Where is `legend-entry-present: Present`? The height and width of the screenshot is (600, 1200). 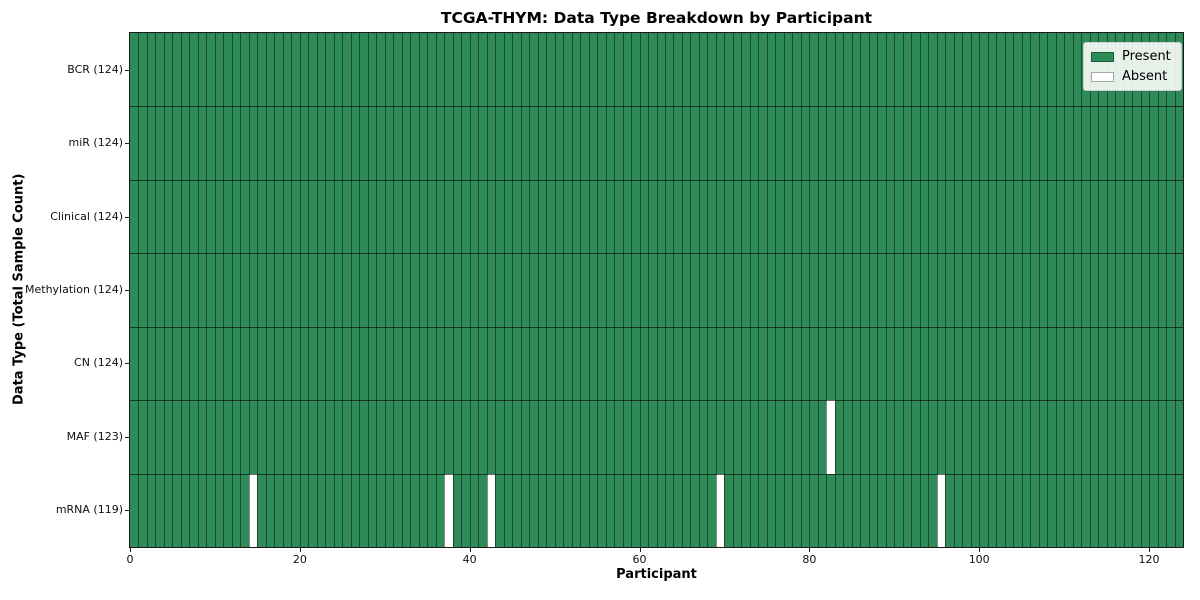
legend-entry-present: Present is located at coordinates (1131, 56).